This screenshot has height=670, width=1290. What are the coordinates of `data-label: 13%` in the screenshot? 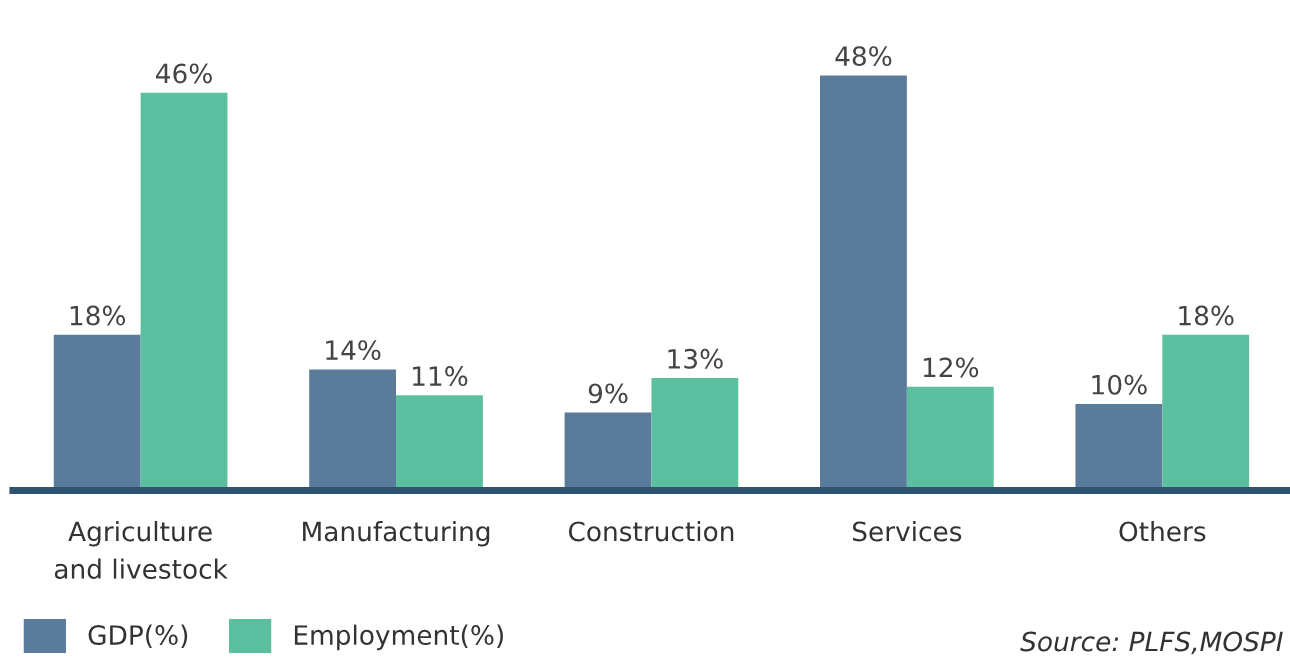 It's located at (695, 358).